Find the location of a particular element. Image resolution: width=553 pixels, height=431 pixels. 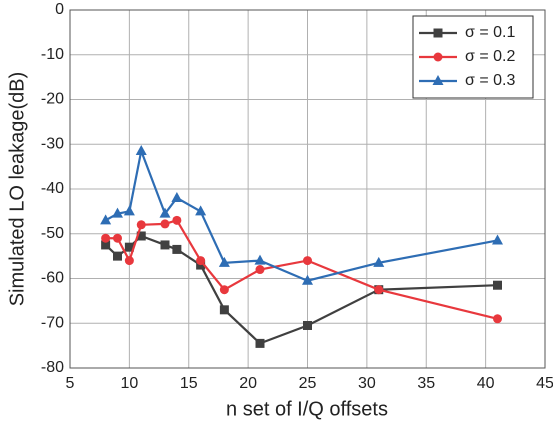

x-tick-label: 10 is located at coordinates (129, 383).